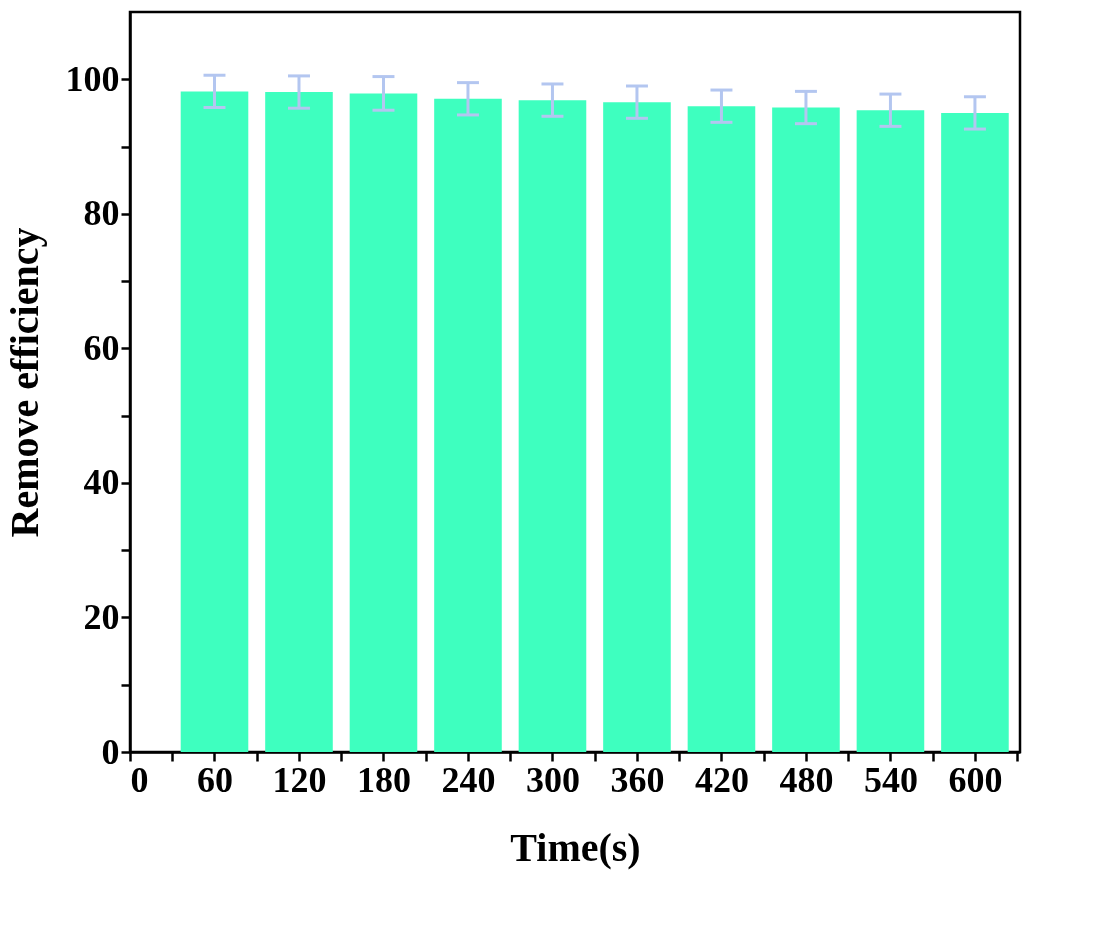 Image resolution: width=1097 pixels, height=929 pixels. Describe the element at coordinates (890, 779) in the screenshot. I see `x-tick-label: 540` at that location.